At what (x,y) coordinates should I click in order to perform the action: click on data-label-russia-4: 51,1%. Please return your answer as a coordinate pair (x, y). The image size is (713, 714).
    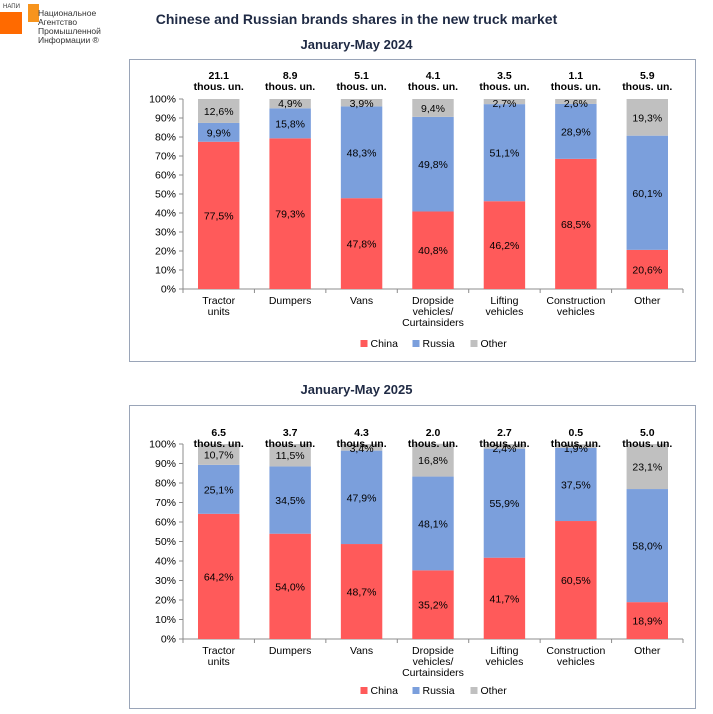
    Looking at the image, I should click on (505, 154).